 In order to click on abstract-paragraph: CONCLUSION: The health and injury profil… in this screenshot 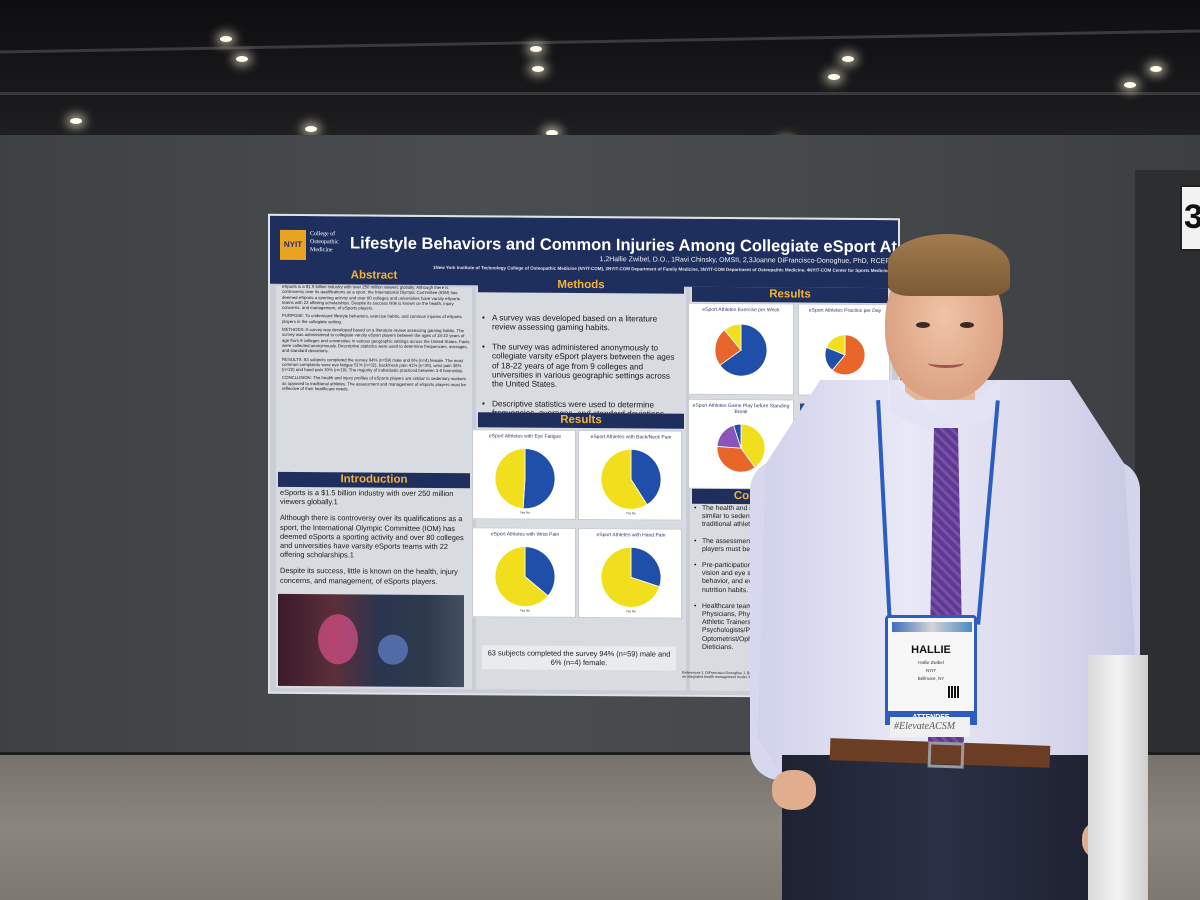, I will do `click(374, 383)`.